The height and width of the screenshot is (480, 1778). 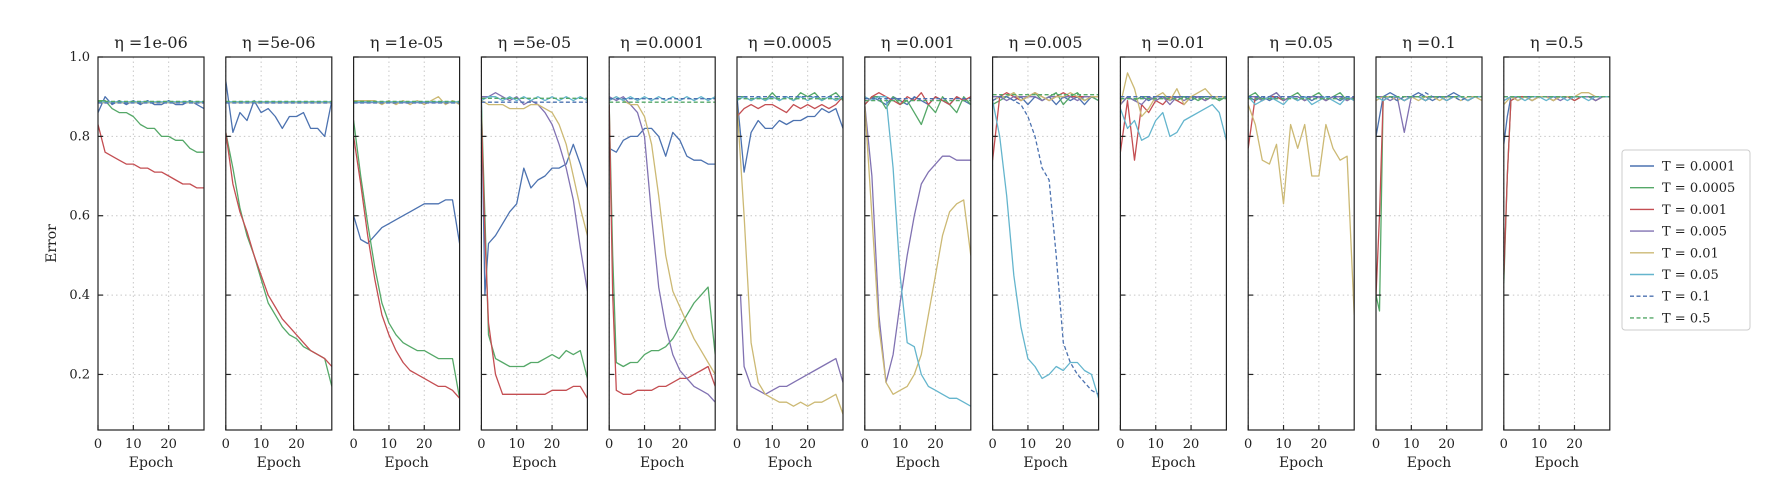 What do you see at coordinates (1429, 42) in the screenshot?
I see `panel-title: η =0.1` at bounding box center [1429, 42].